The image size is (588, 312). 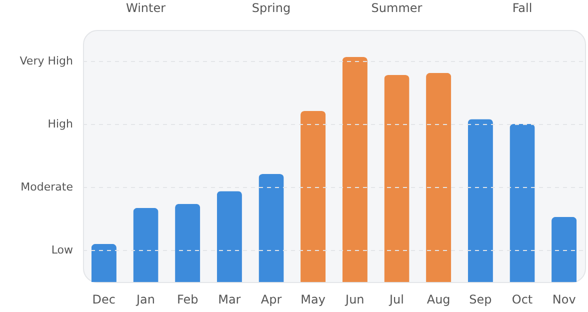 What do you see at coordinates (396, 299) in the screenshot?
I see `x-tick-label: Jul` at bounding box center [396, 299].